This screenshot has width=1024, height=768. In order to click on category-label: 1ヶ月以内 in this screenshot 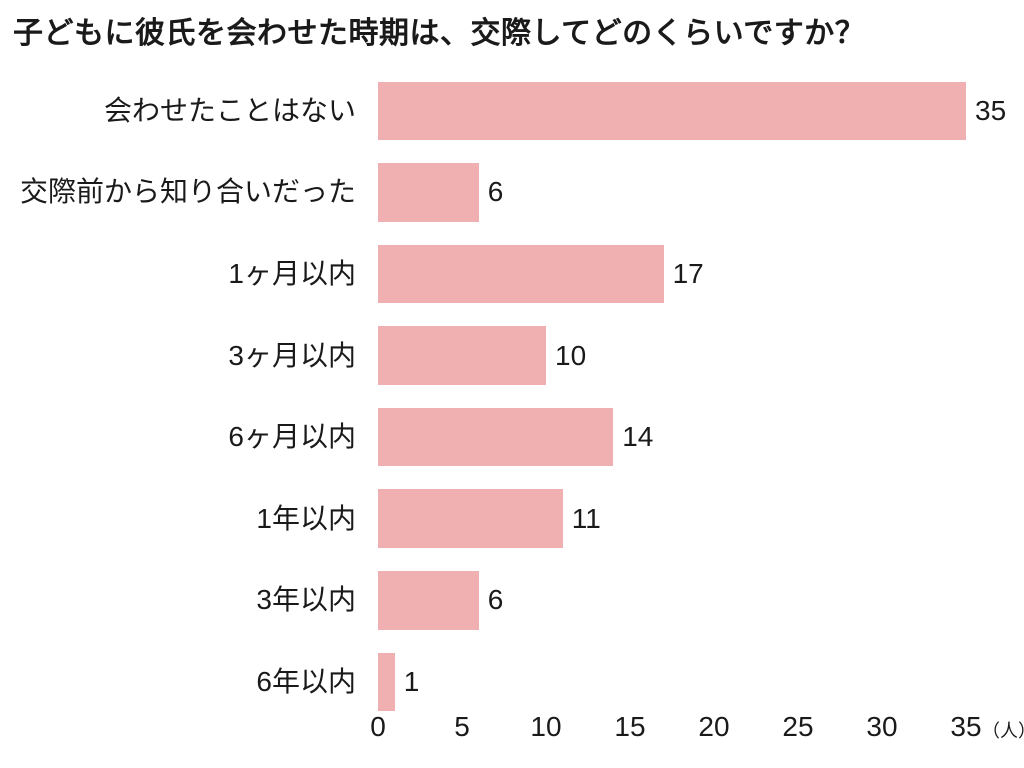, I will do `click(292, 273)`.